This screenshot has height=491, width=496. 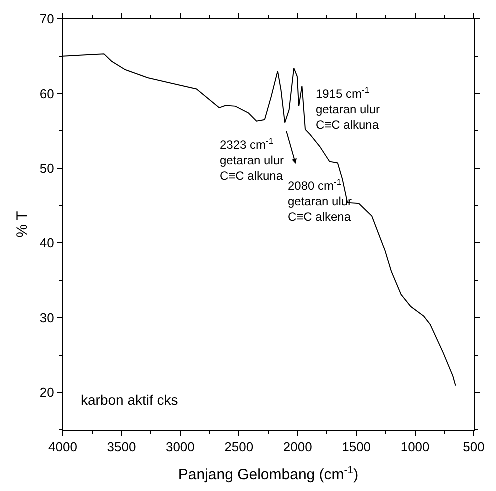 I want to click on y-tick-label: 50, so click(x=47, y=168).